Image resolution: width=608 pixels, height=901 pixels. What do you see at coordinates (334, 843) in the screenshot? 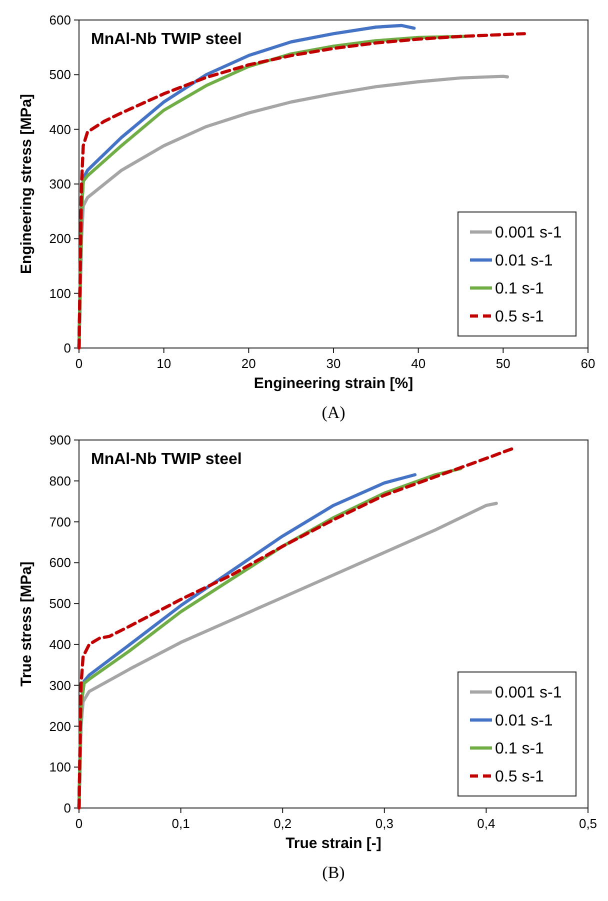
I see `x-axis-title: True strain [-]` at bounding box center [334, 843].